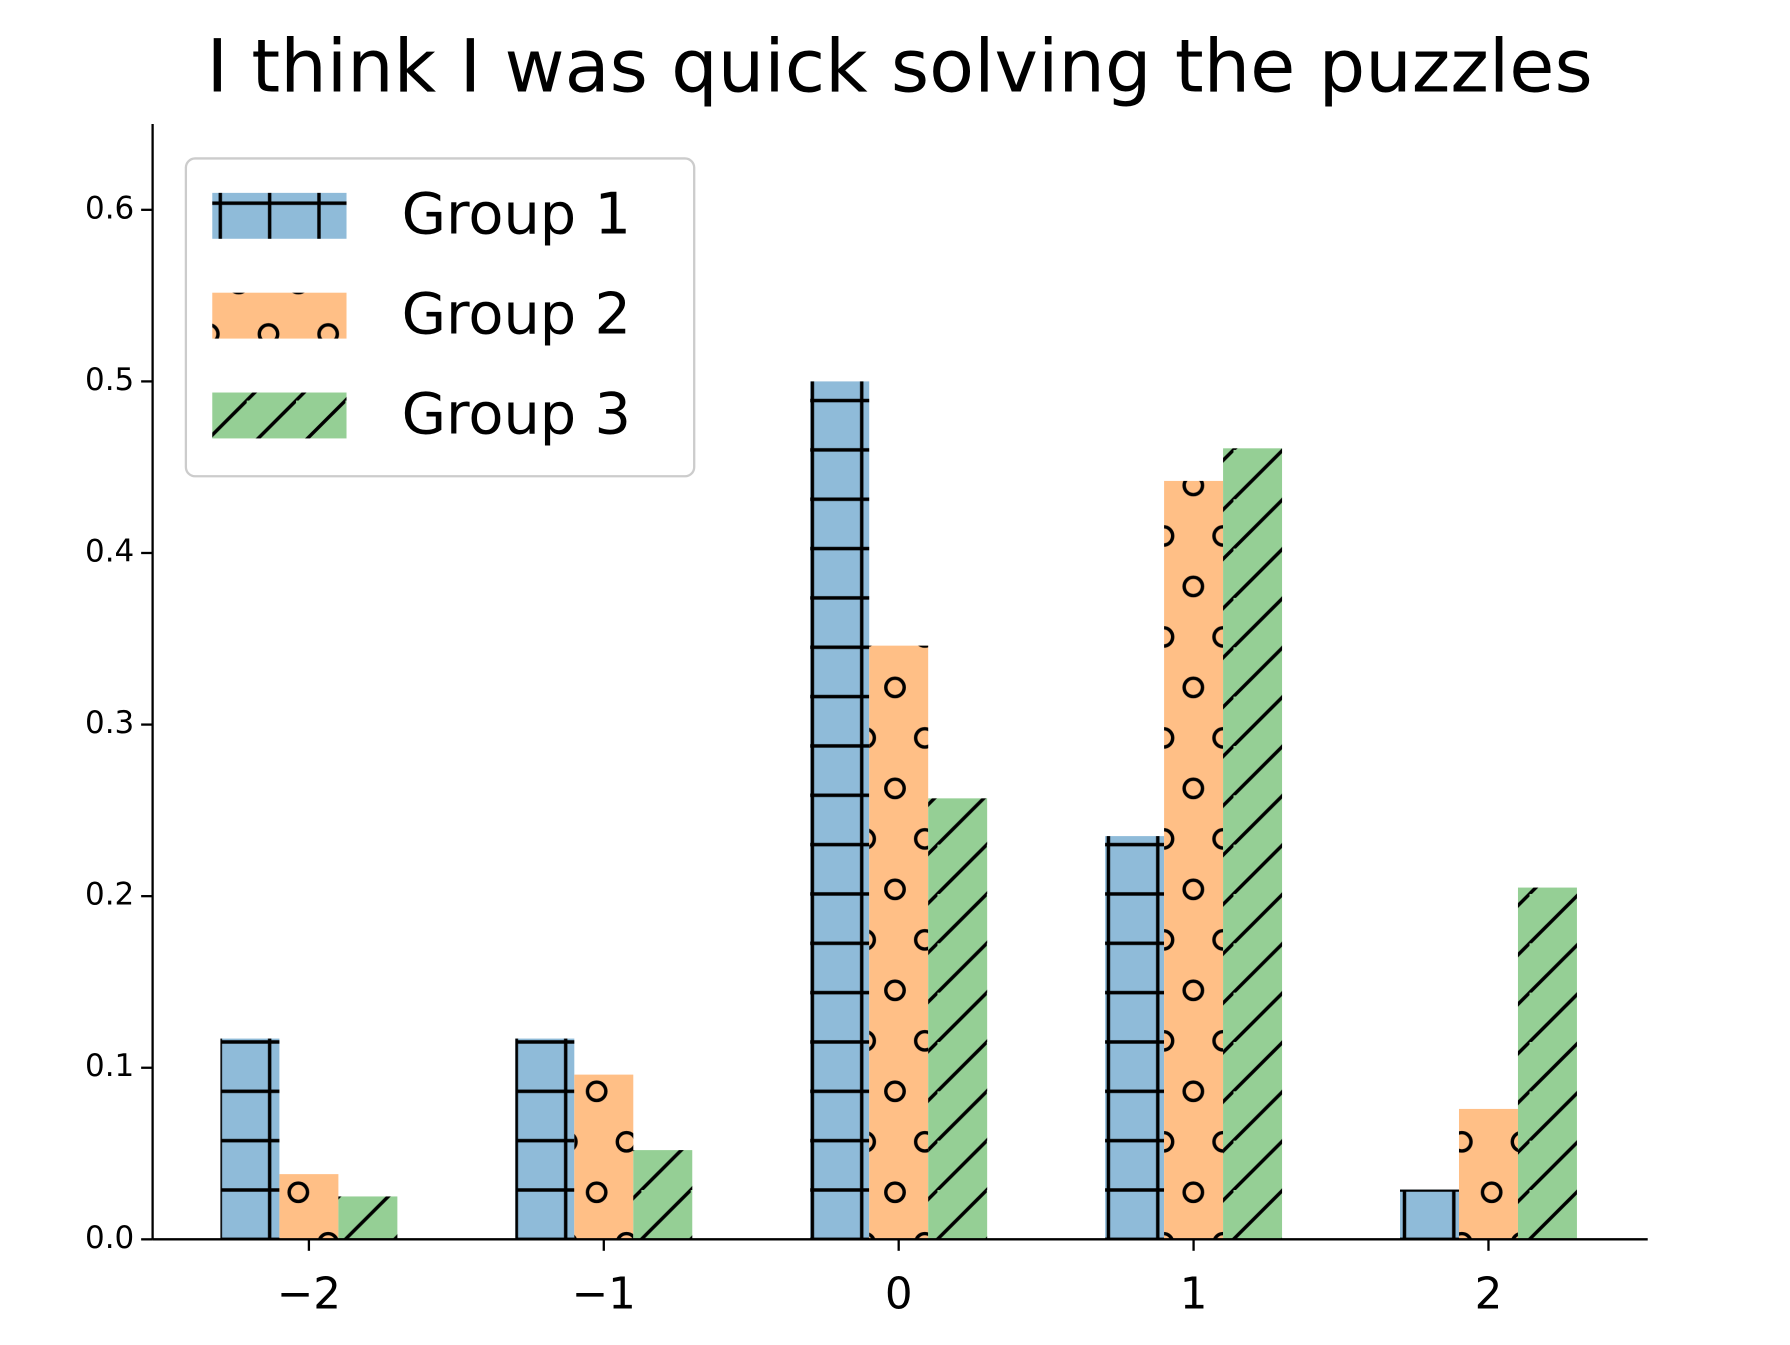 The image size is (1790, 1345). Describe the element at coordinates (1489, 1295) in the screenshot. I see `x-tick-label: 2` at that location.